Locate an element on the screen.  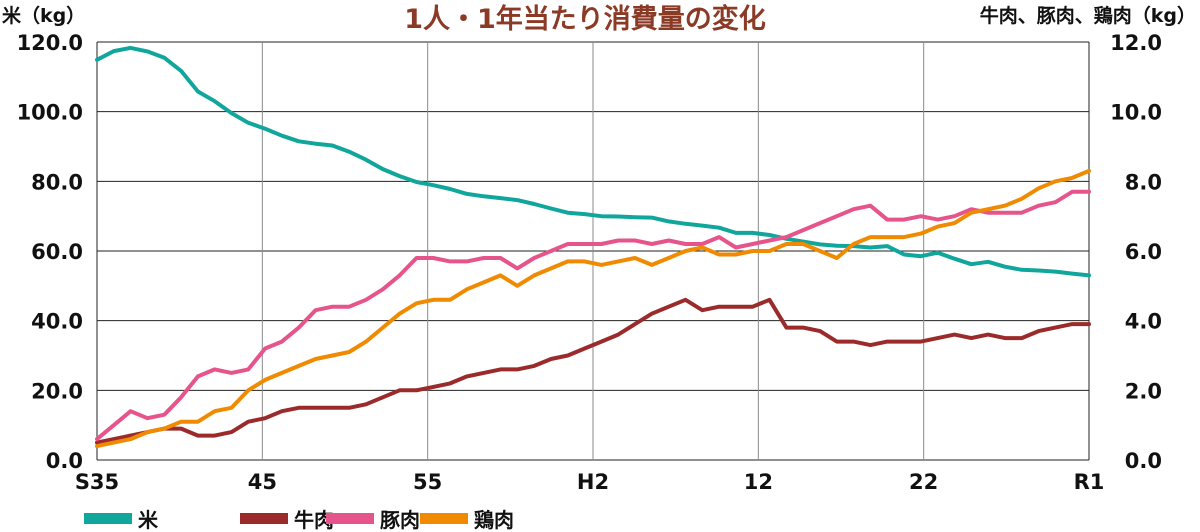
legend-label-1: 米 is located at coordinates (148, 520).